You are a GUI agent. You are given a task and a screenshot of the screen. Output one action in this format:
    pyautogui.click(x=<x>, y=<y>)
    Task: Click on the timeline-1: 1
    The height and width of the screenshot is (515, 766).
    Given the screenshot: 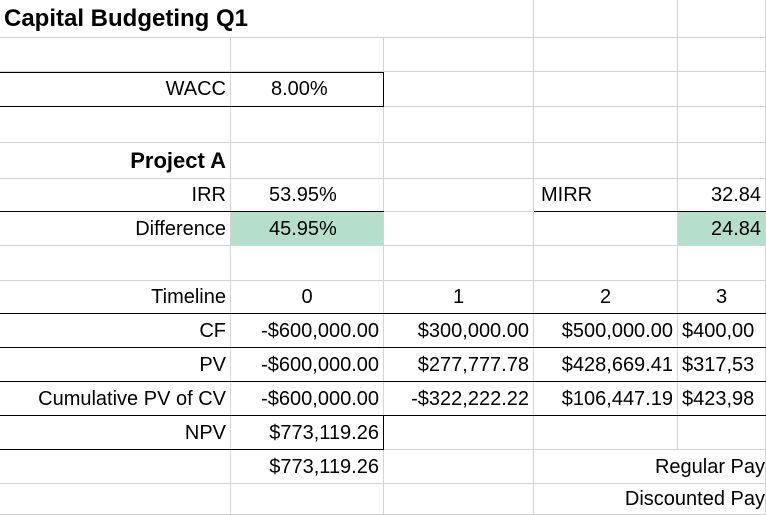 What is the action you would take?
    pyautogui.click(x=459, y=297)
    